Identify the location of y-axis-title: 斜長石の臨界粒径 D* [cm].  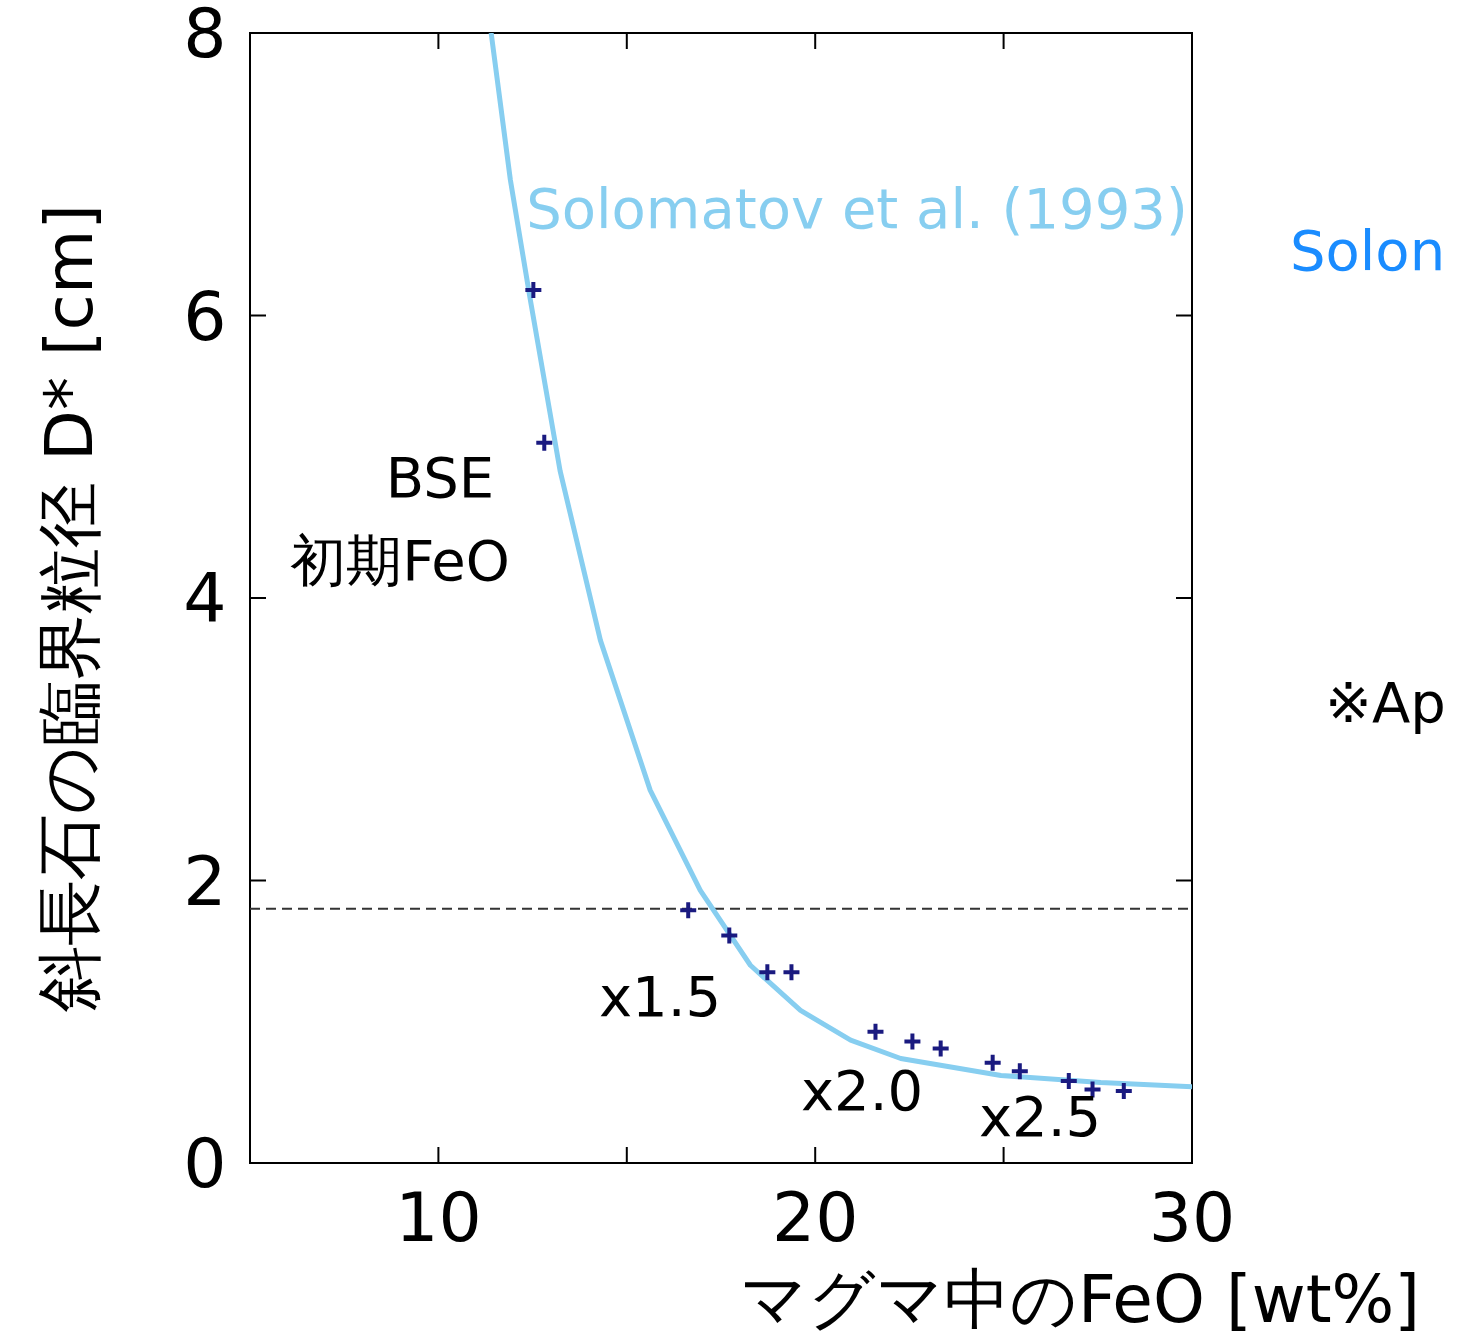
(69, 608).